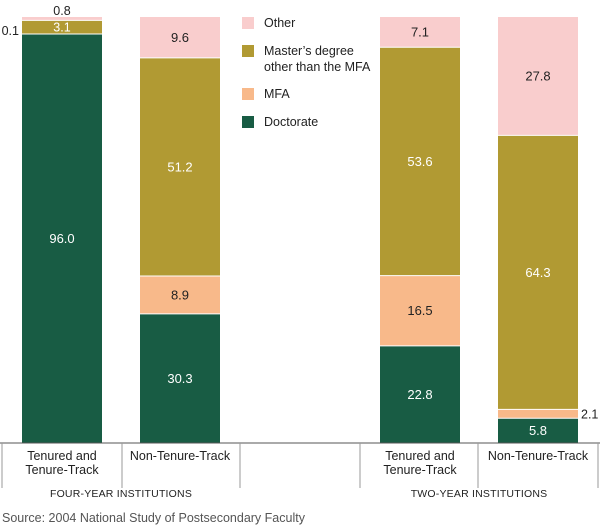  I want to click on data-label: 16.5, so click(419, 310).